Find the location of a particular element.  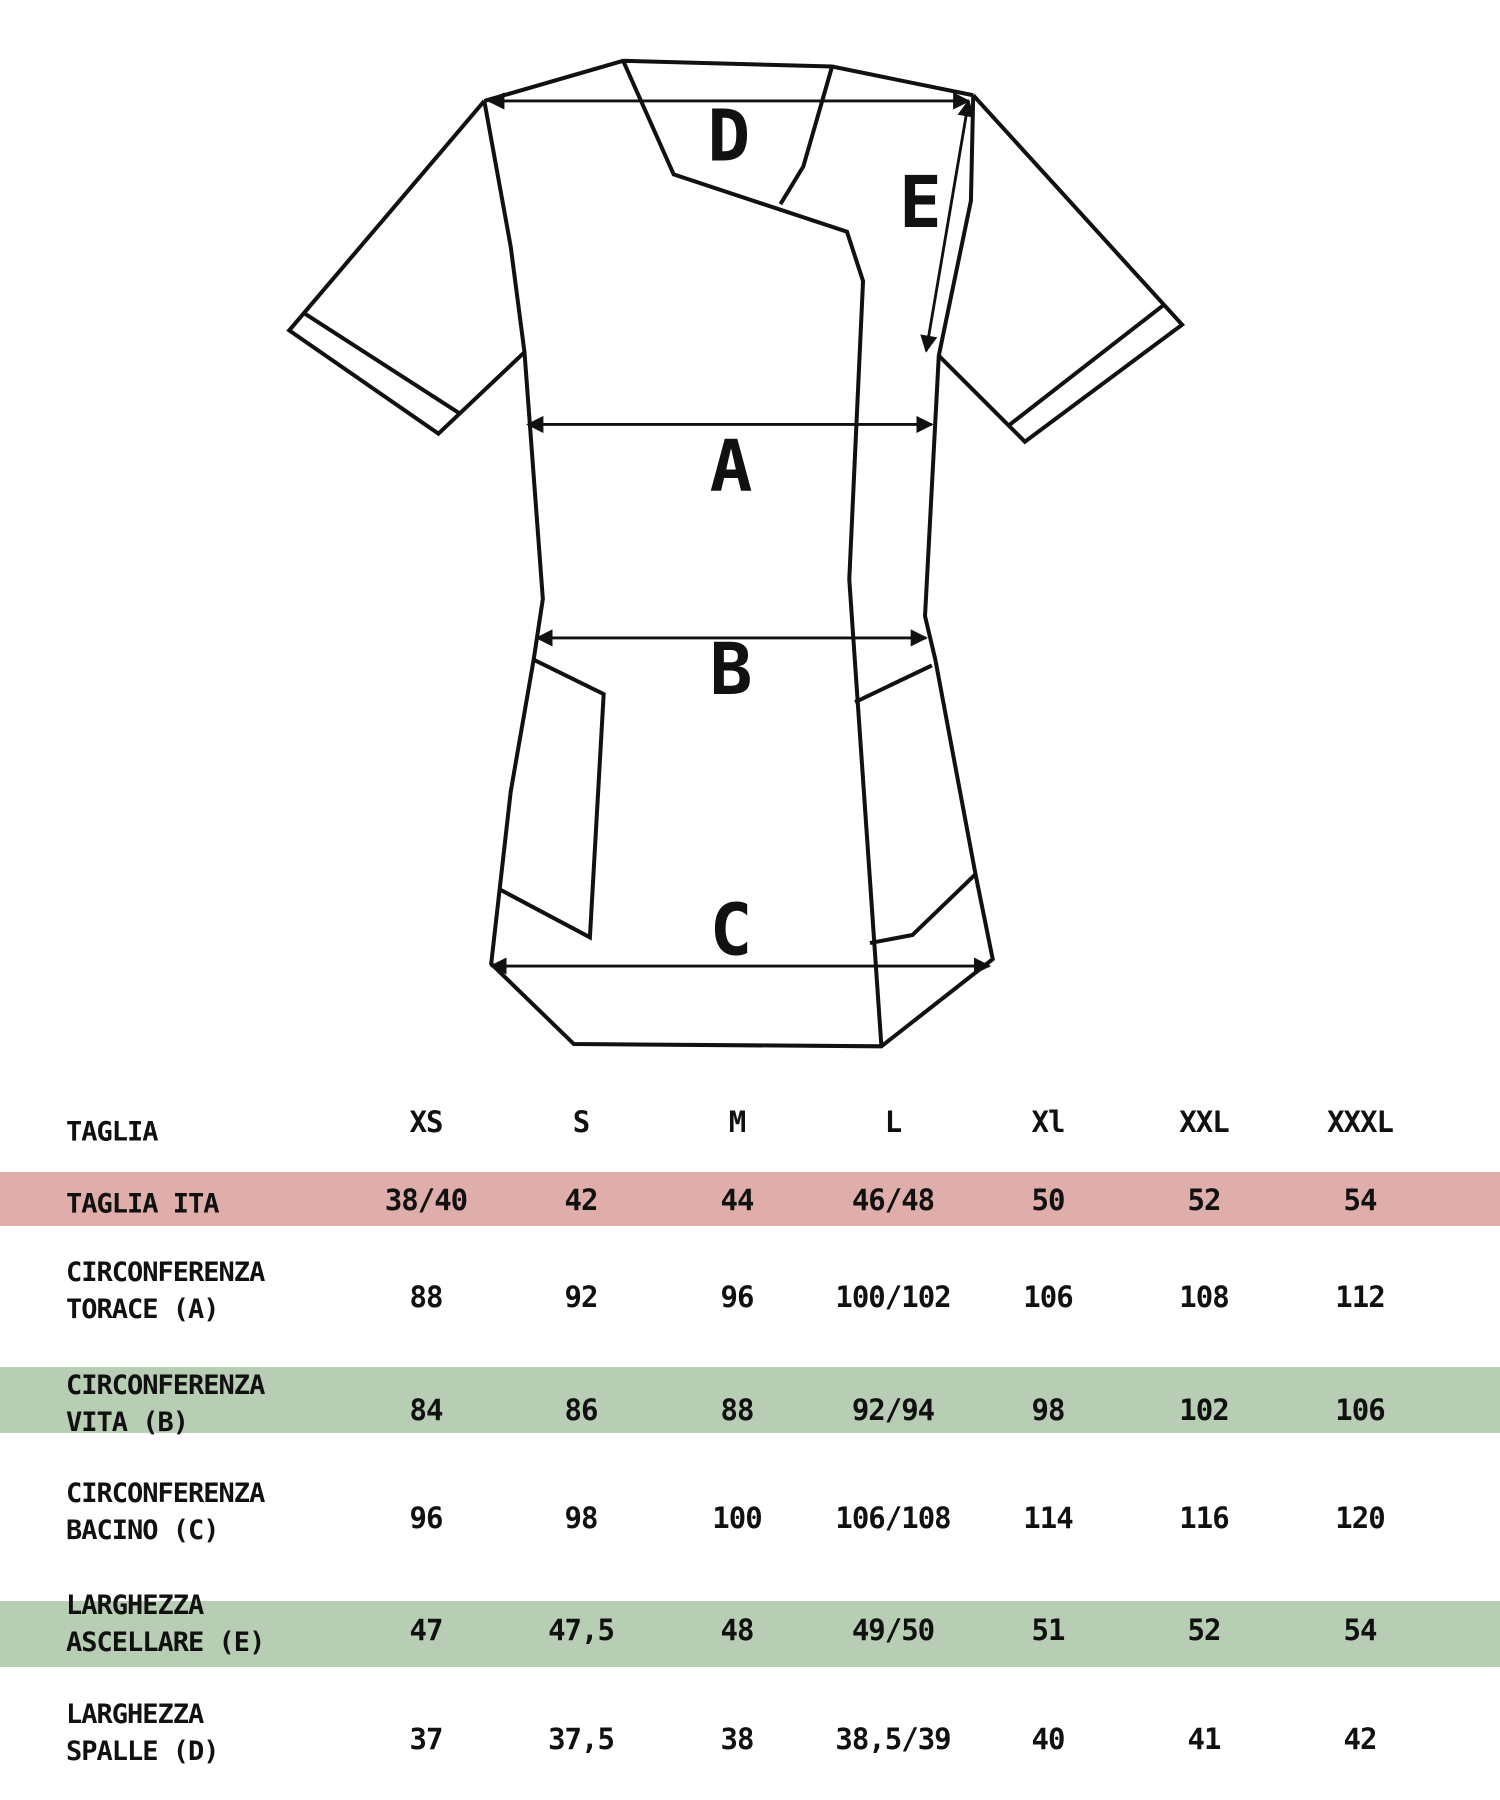

table-cell: 100/102 is located at coordinates (893, 1297).